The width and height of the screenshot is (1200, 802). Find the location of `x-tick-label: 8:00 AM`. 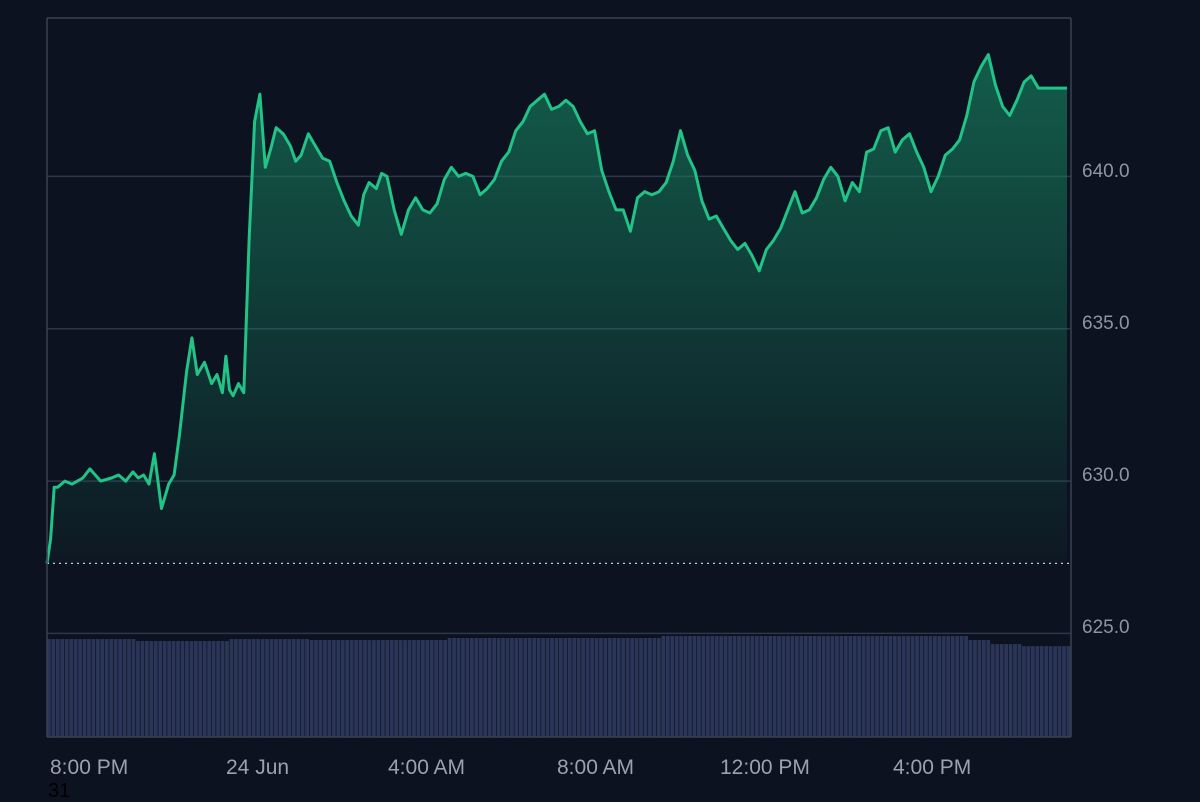

x-tick-label: 8:00 AM is located at coordinates (596, 767).